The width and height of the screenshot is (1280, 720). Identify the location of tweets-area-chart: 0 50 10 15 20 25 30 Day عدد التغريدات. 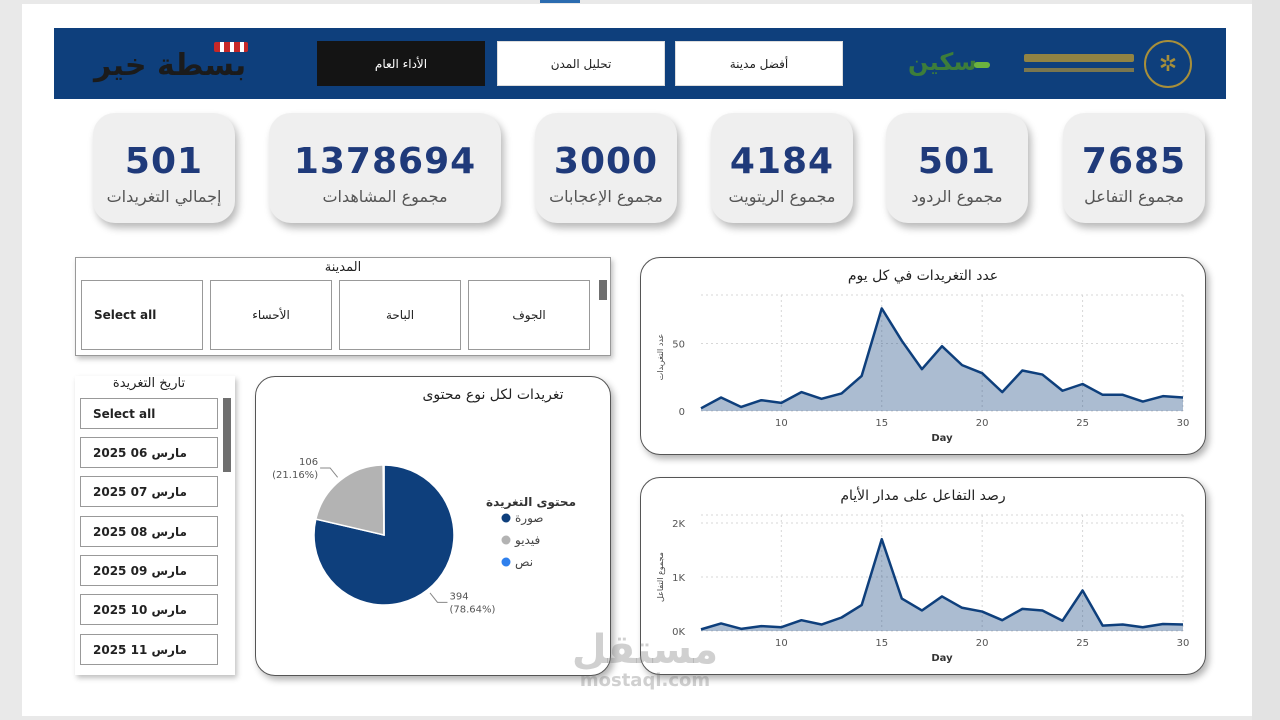
(923, 369).